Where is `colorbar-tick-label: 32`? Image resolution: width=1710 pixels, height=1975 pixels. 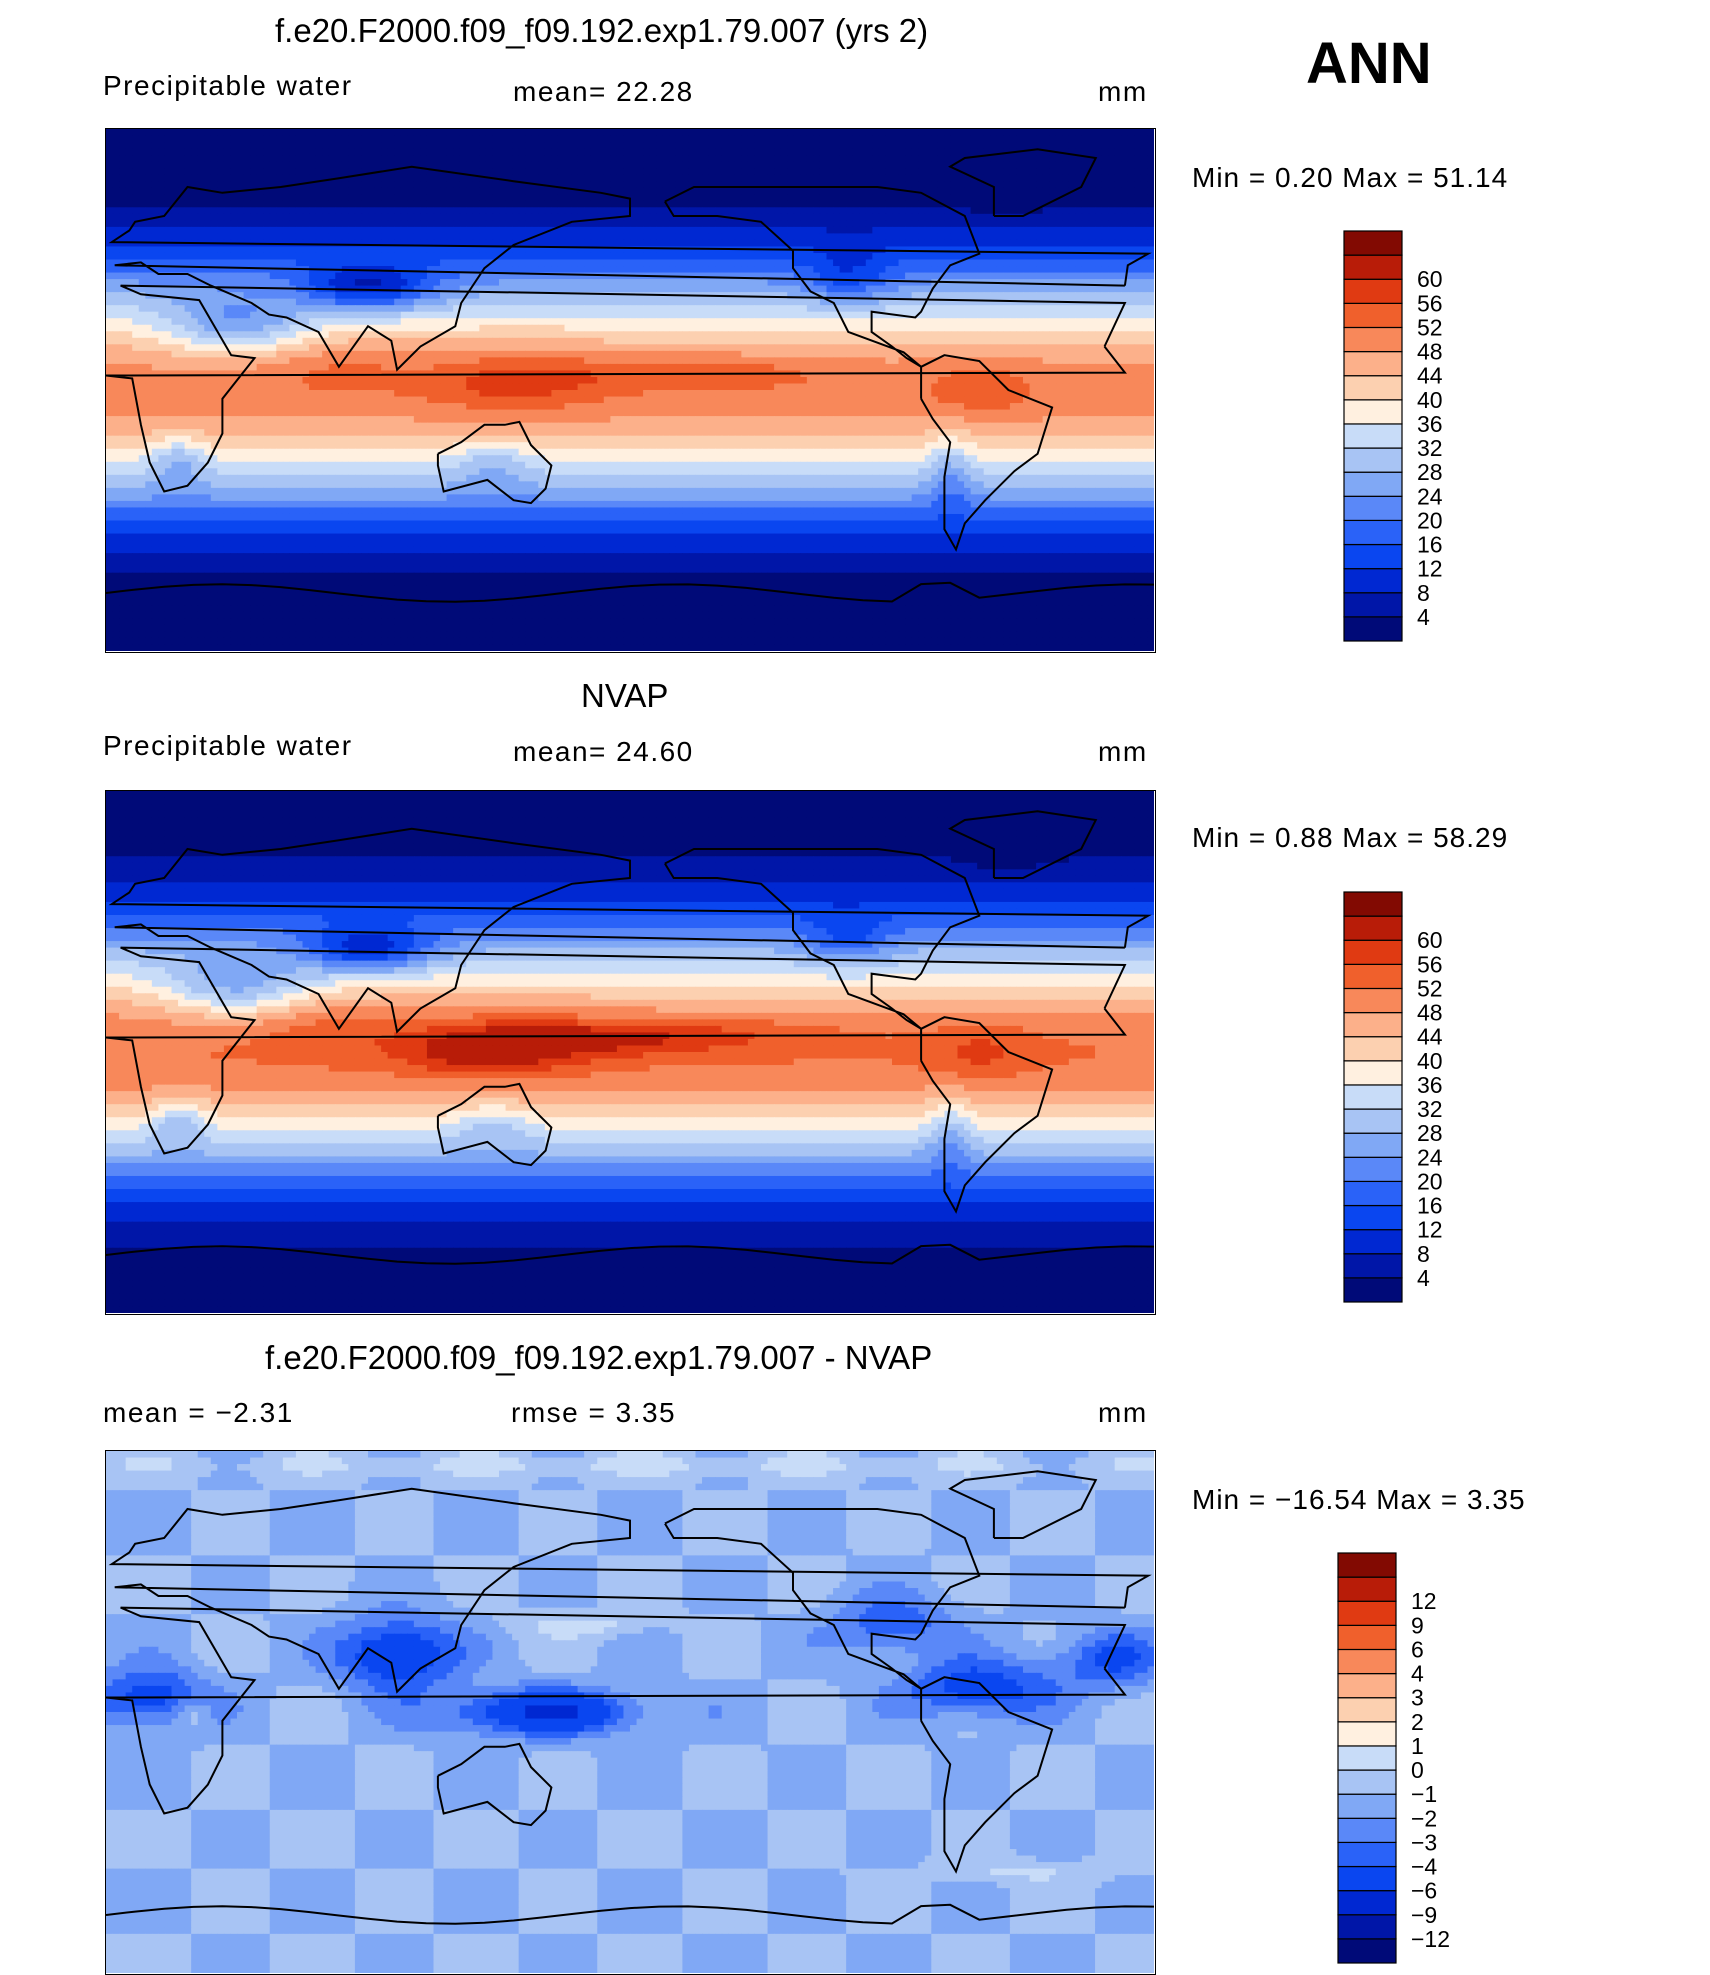 colorbar-tick-label: 32 is located at coordinates (1430, 448).